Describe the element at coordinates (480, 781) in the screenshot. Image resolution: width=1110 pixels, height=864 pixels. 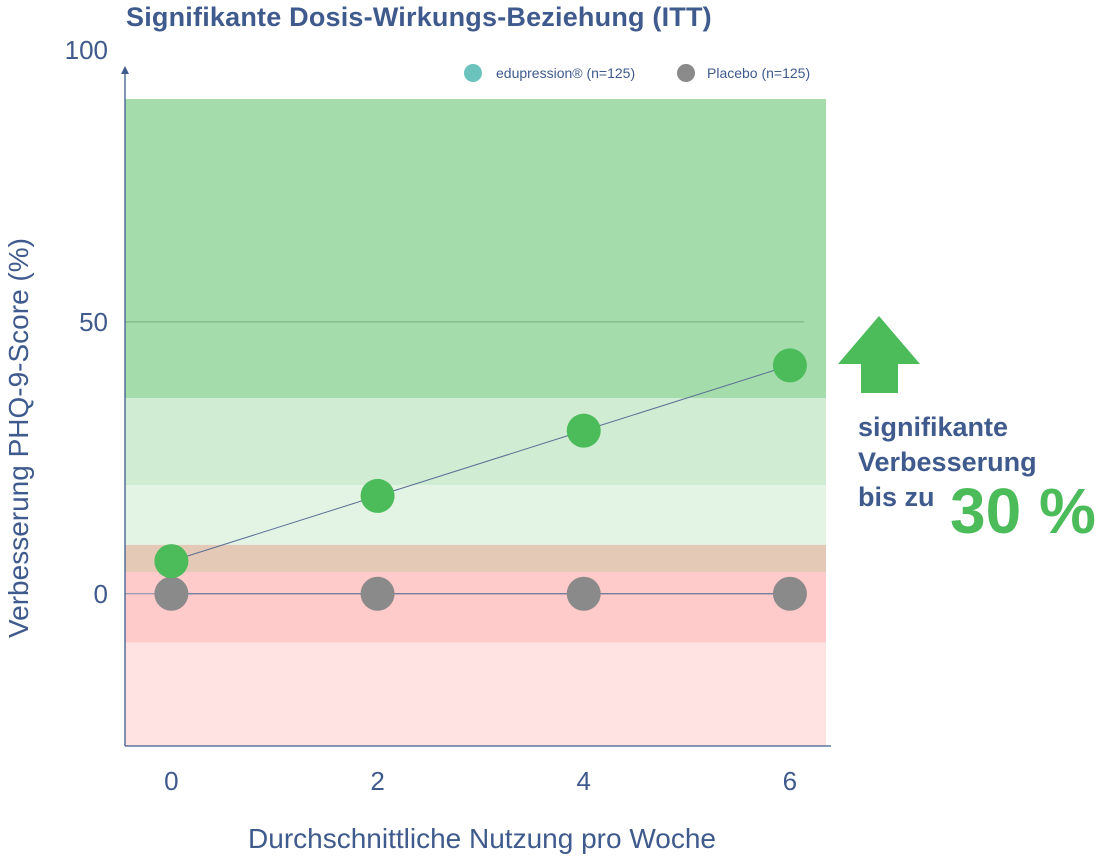
I see `x-tick-labels: 0 2 4 6` at that location.